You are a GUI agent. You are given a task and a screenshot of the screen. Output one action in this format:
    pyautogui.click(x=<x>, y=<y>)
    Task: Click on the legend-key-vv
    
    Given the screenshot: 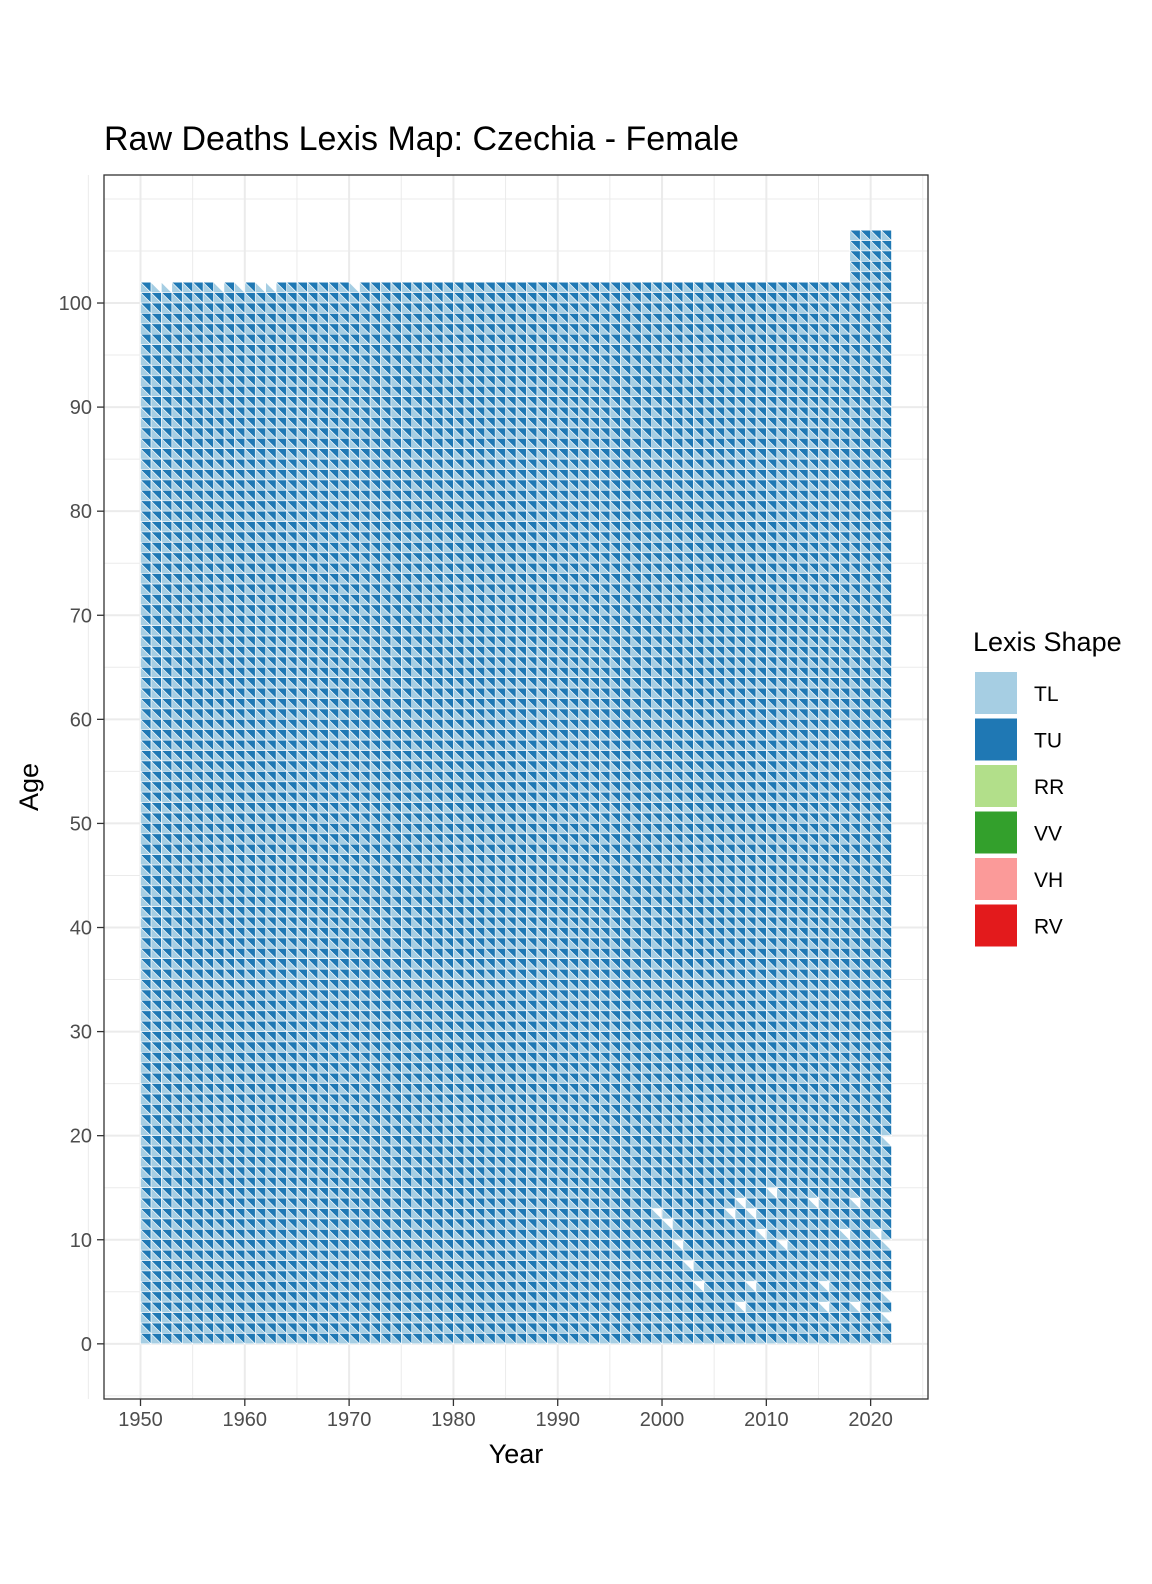 What is the action you would take?
    pyautogui.click(x=996, y=832)
    